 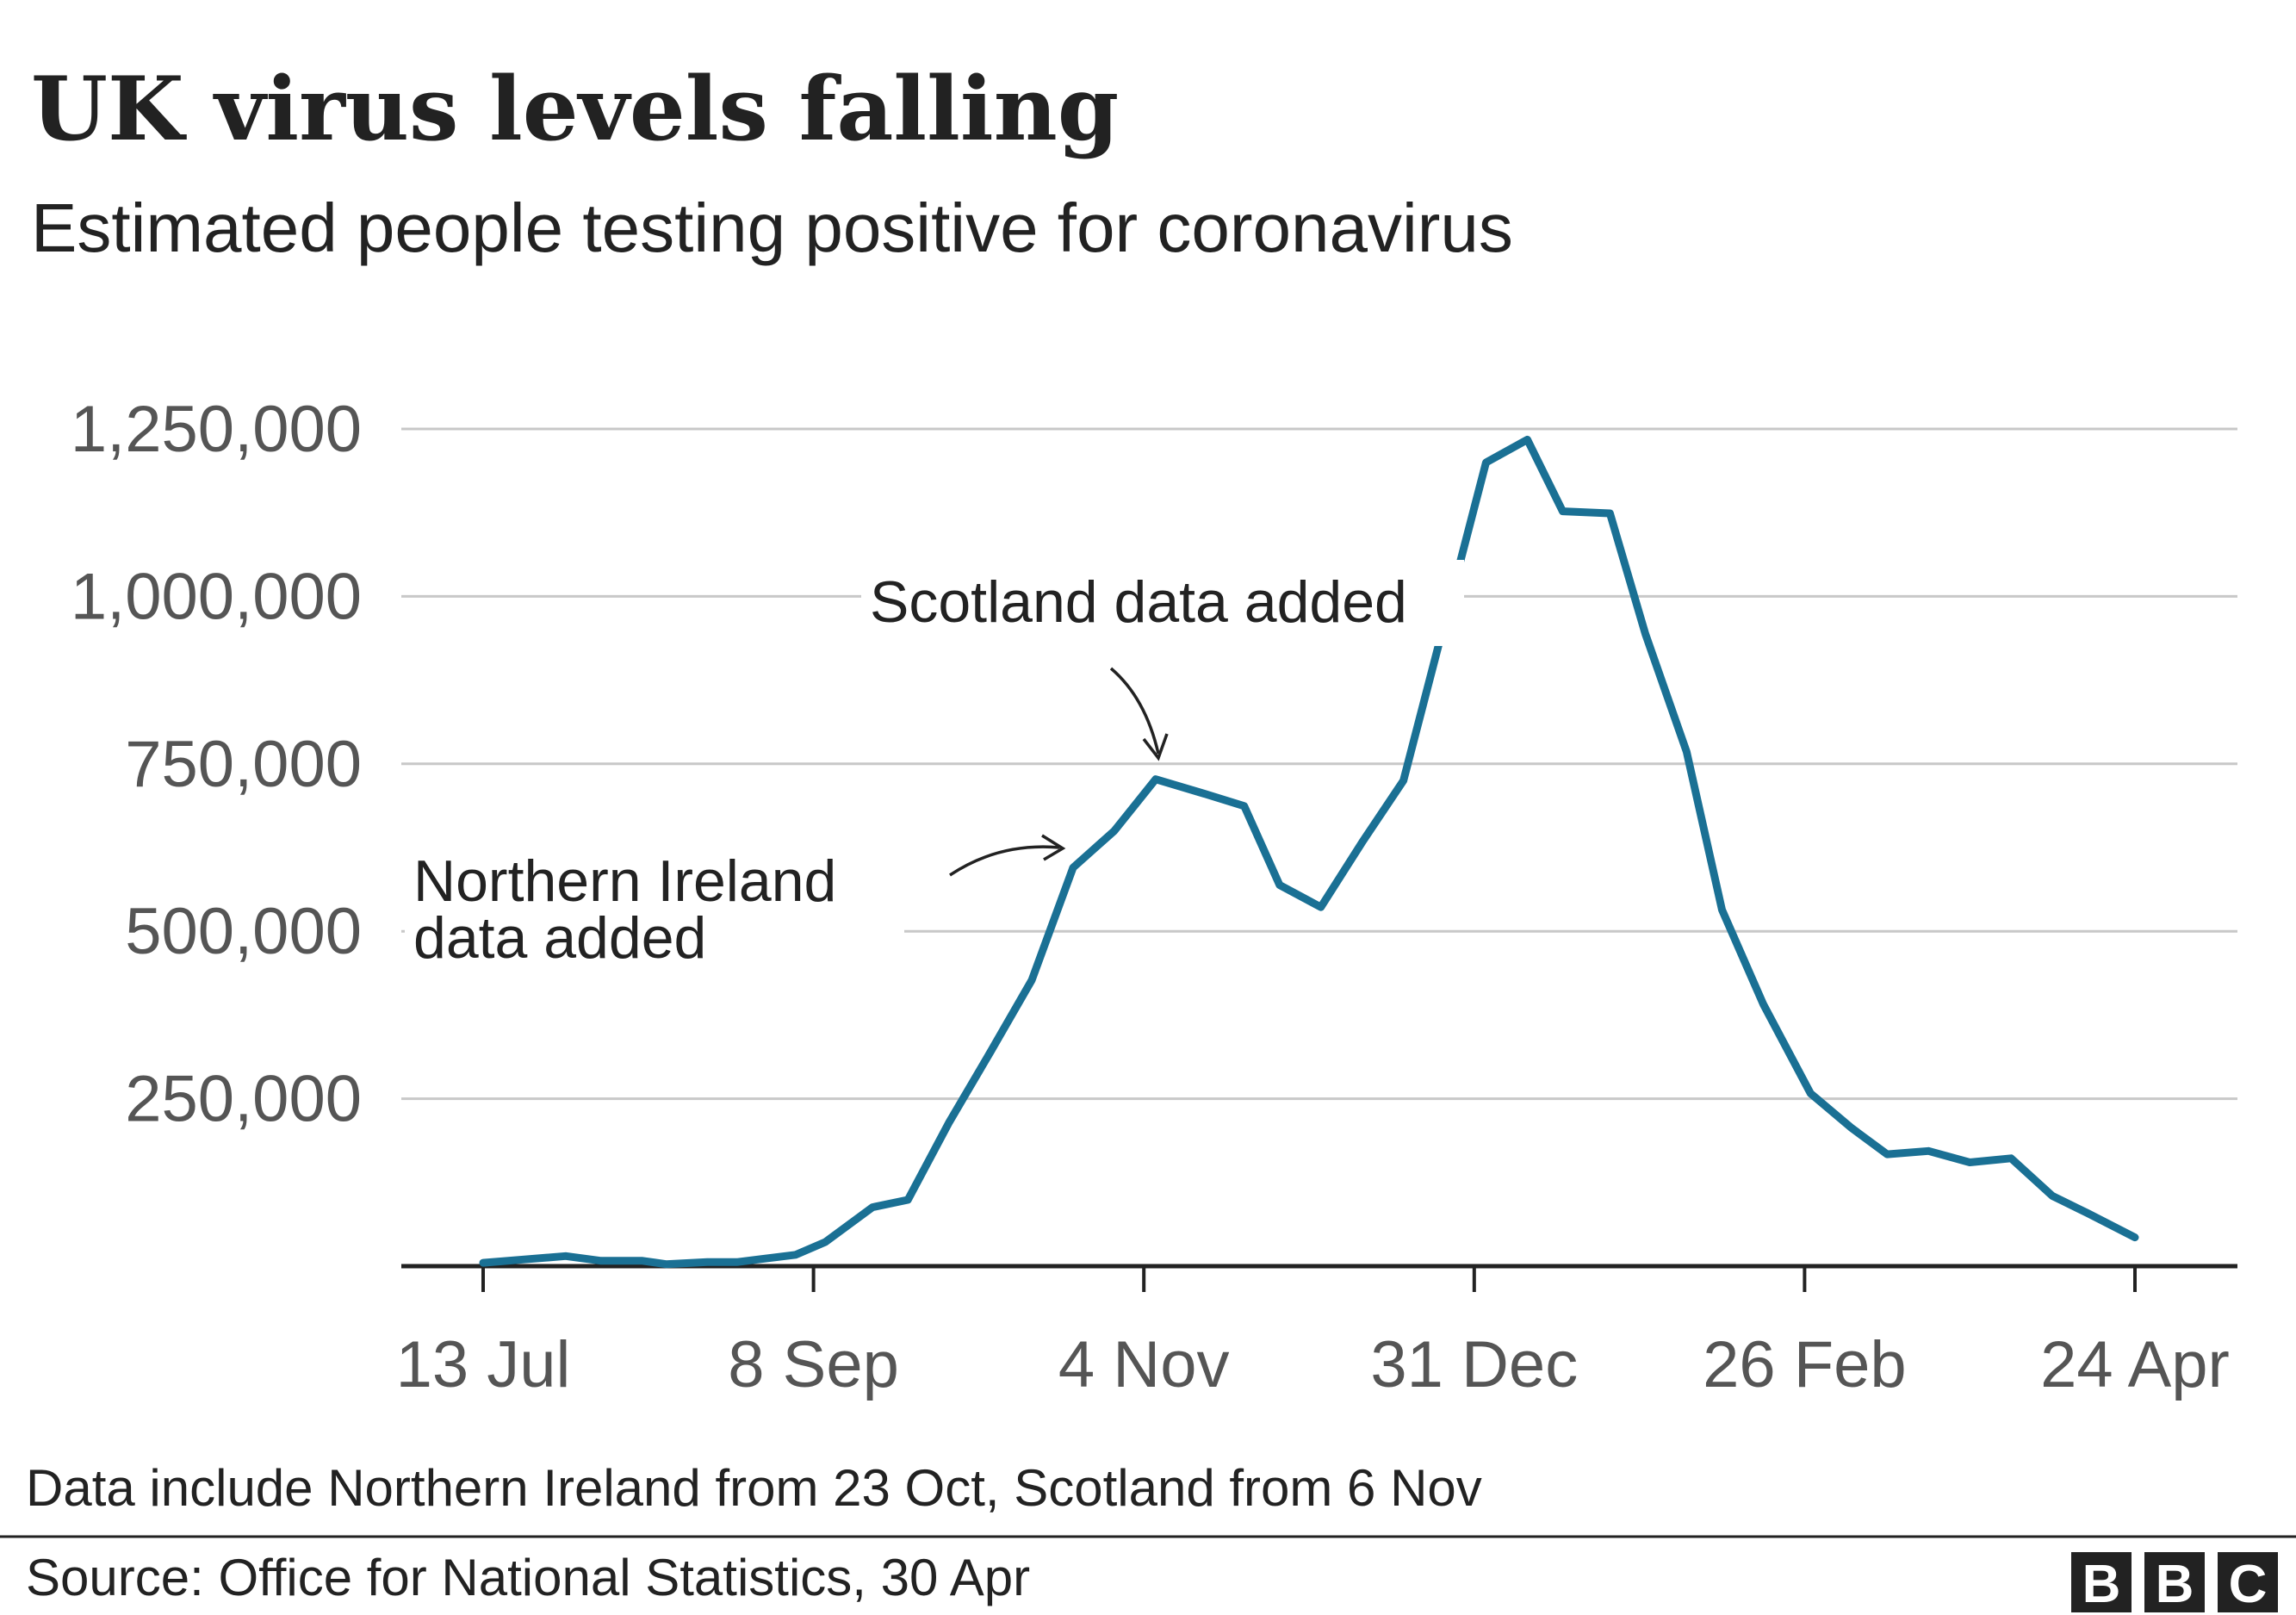 What do you see at coordinates (559, 938) in the screenshot?
I see `annotation-ni-line2: data added` at bounding box center [559, 938].